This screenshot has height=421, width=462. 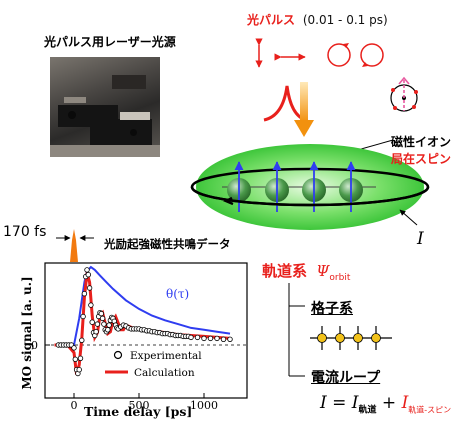 What do you see at coordinates (164, 373) in the screenshot?
I see `legend-calculation-label: Calculation` at bounding box center [164, 373].